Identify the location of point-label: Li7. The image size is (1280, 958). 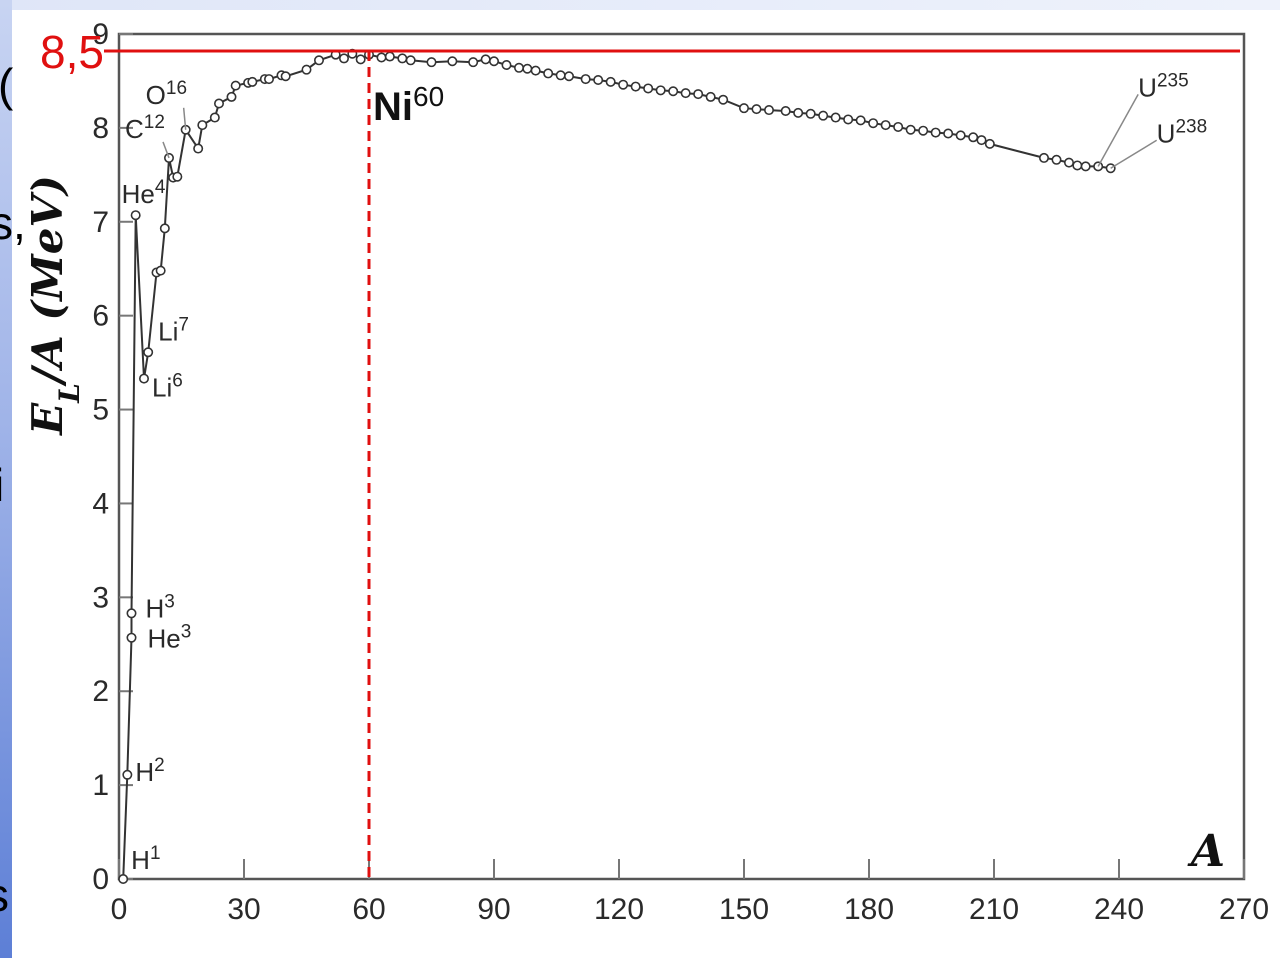
(173, 330).